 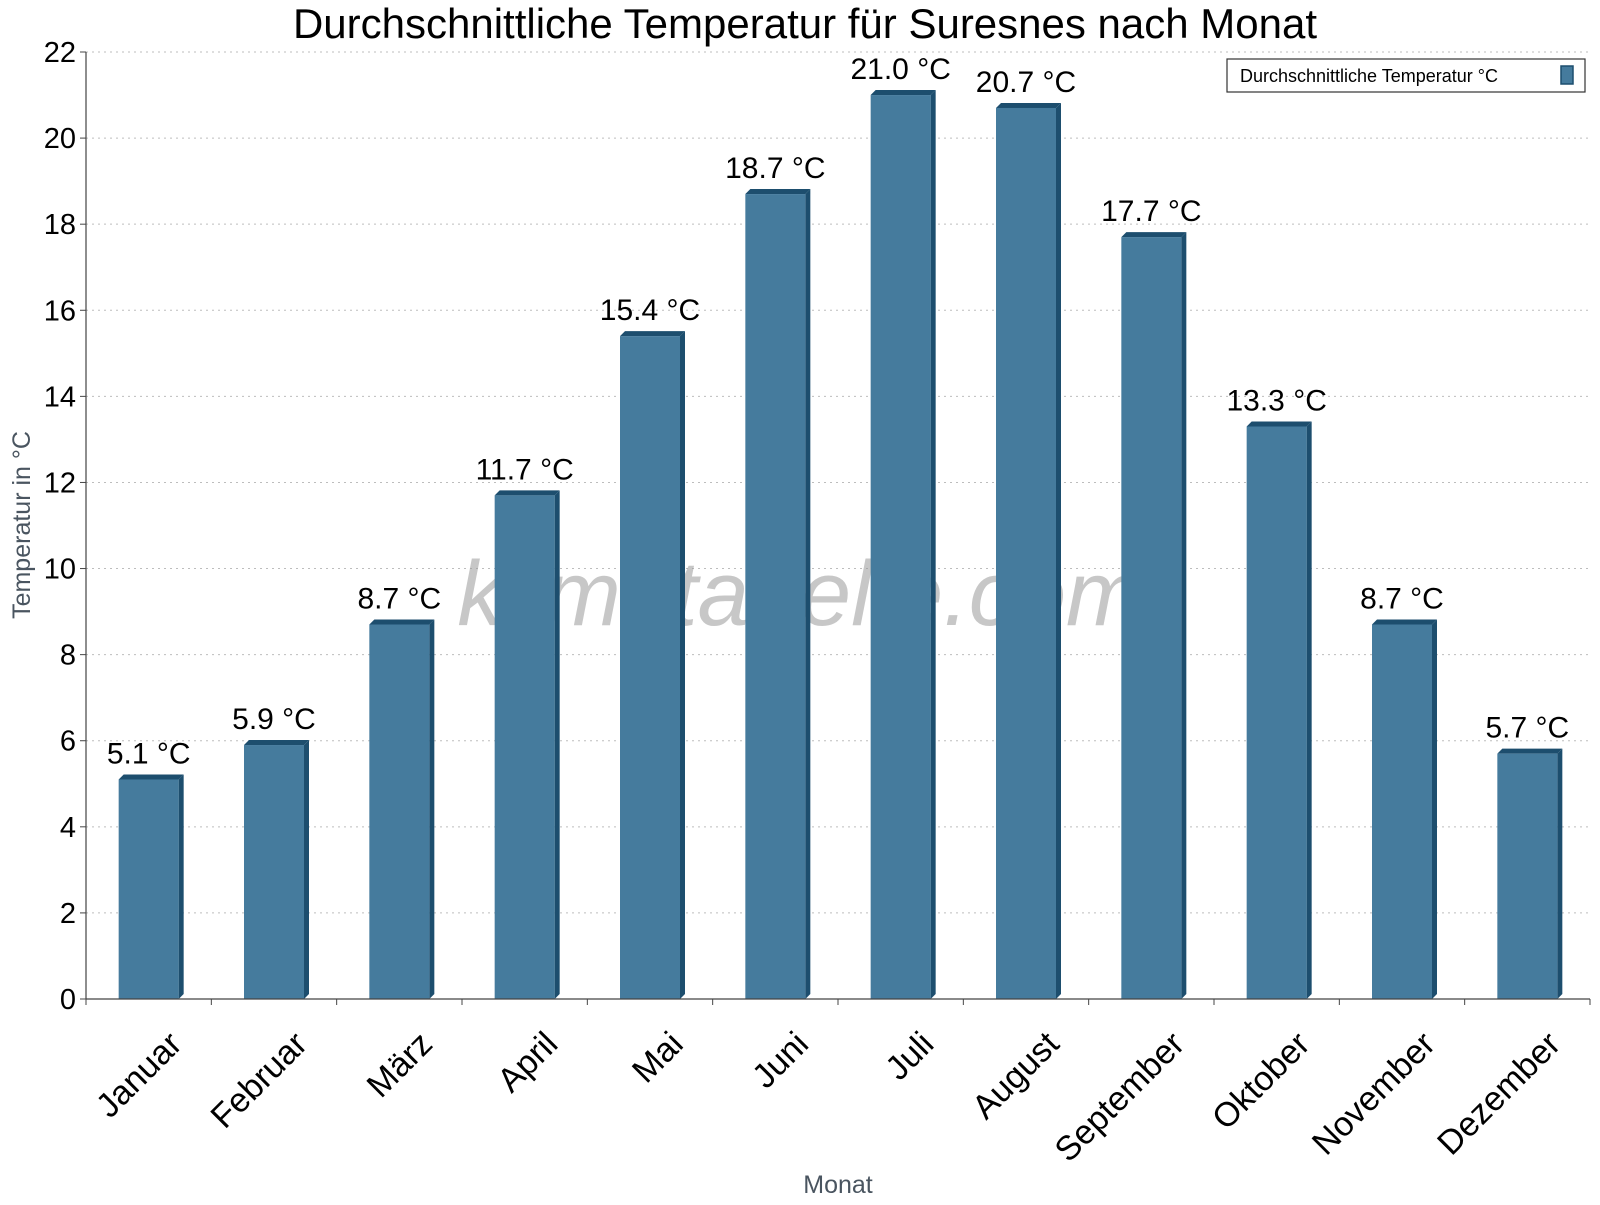 What do you see at coordinates (60, 225) in the screenshot?
I see `y-tick-label: 18` at bounding box center [60, 225].